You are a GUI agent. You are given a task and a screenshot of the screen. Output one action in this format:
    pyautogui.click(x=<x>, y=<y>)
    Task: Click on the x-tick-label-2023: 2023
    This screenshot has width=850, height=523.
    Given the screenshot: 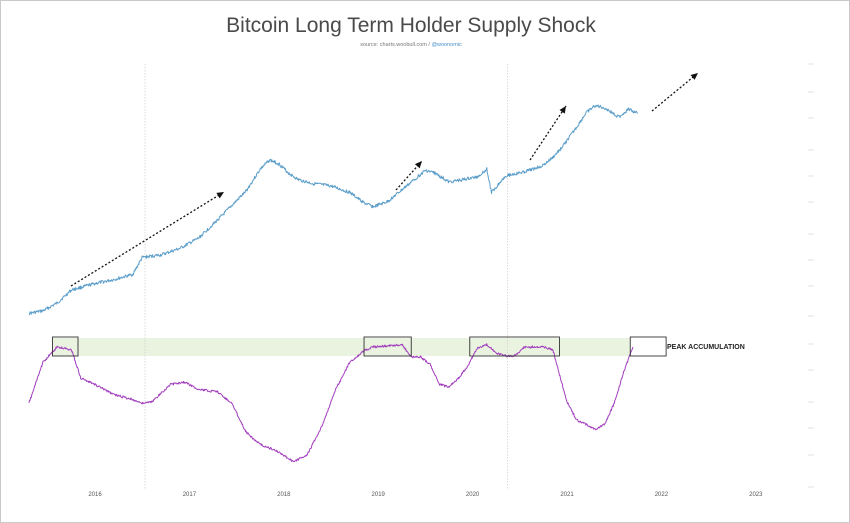 What is the action you would take?
    pyautogui.click(x=756, y=495)
    